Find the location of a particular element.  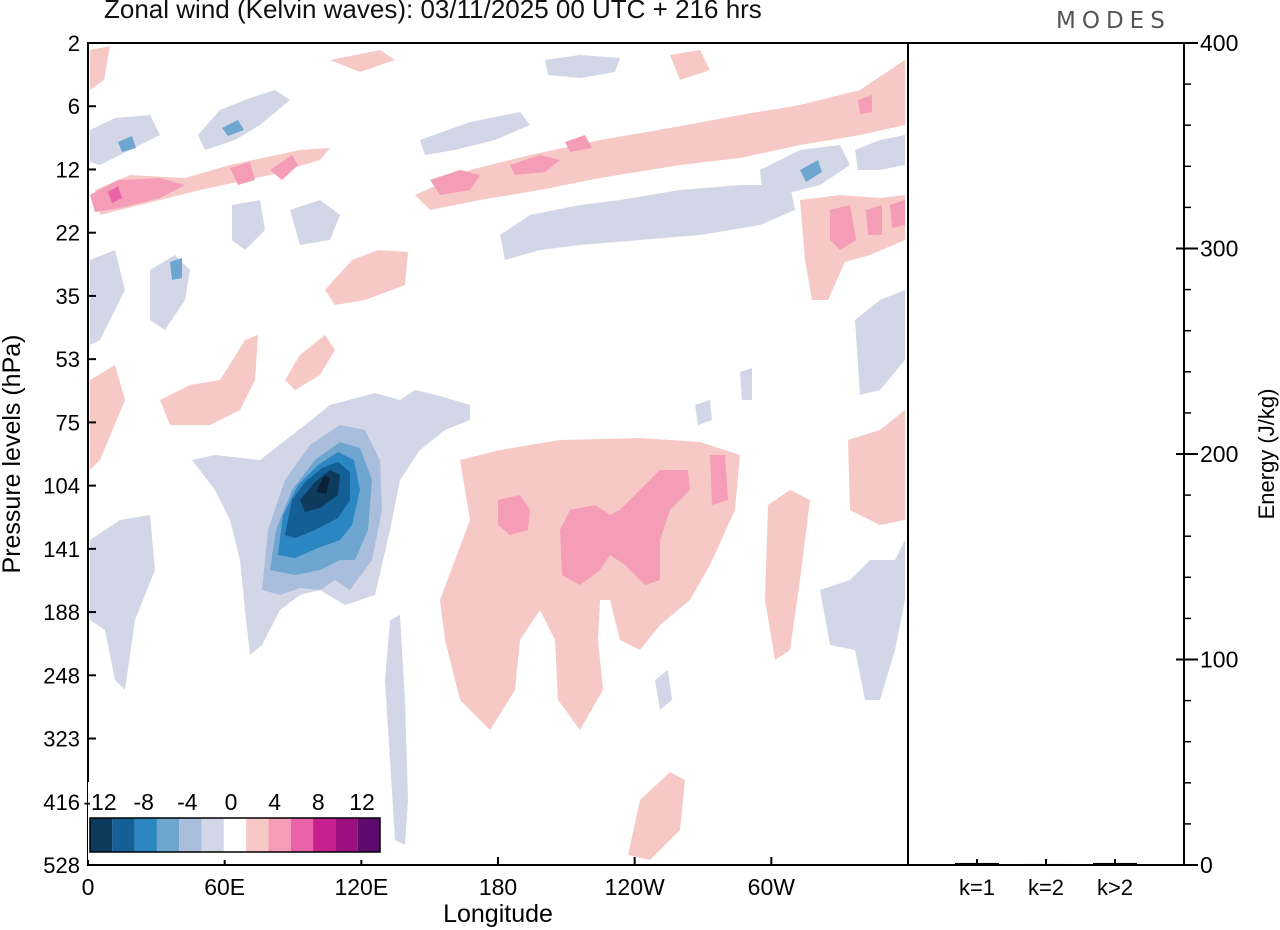

y-tick-label: 323 is located at coordinates (61, 739).